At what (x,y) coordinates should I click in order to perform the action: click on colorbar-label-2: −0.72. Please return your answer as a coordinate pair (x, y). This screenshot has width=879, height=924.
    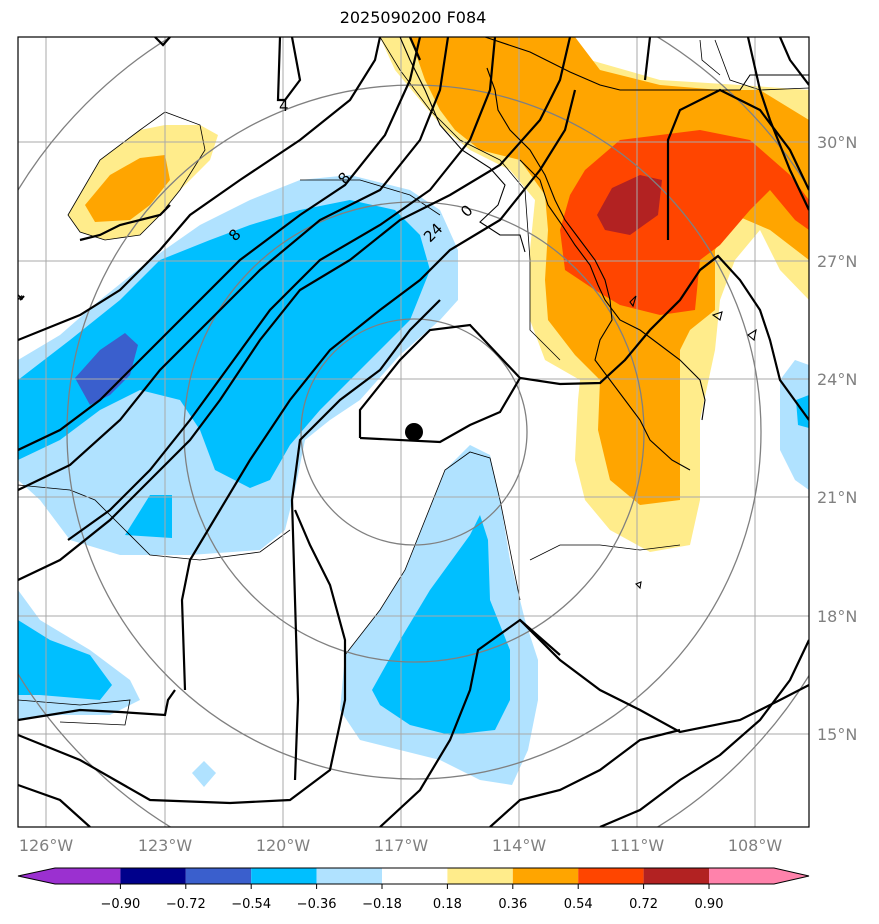
    Looking at the image, I should click on (186, 904).